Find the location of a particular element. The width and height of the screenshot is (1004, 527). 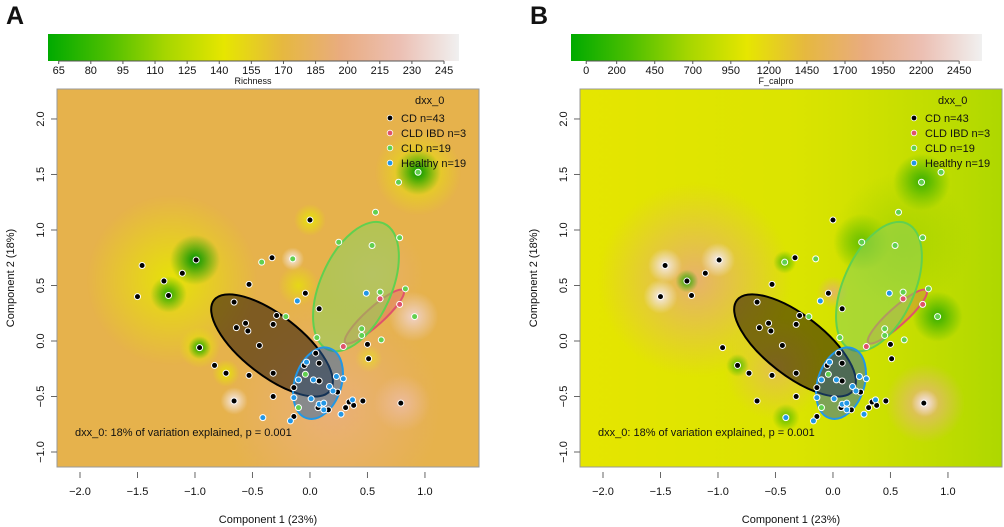

x-tick-label: −1.5 is located at coordinates (138, 492).